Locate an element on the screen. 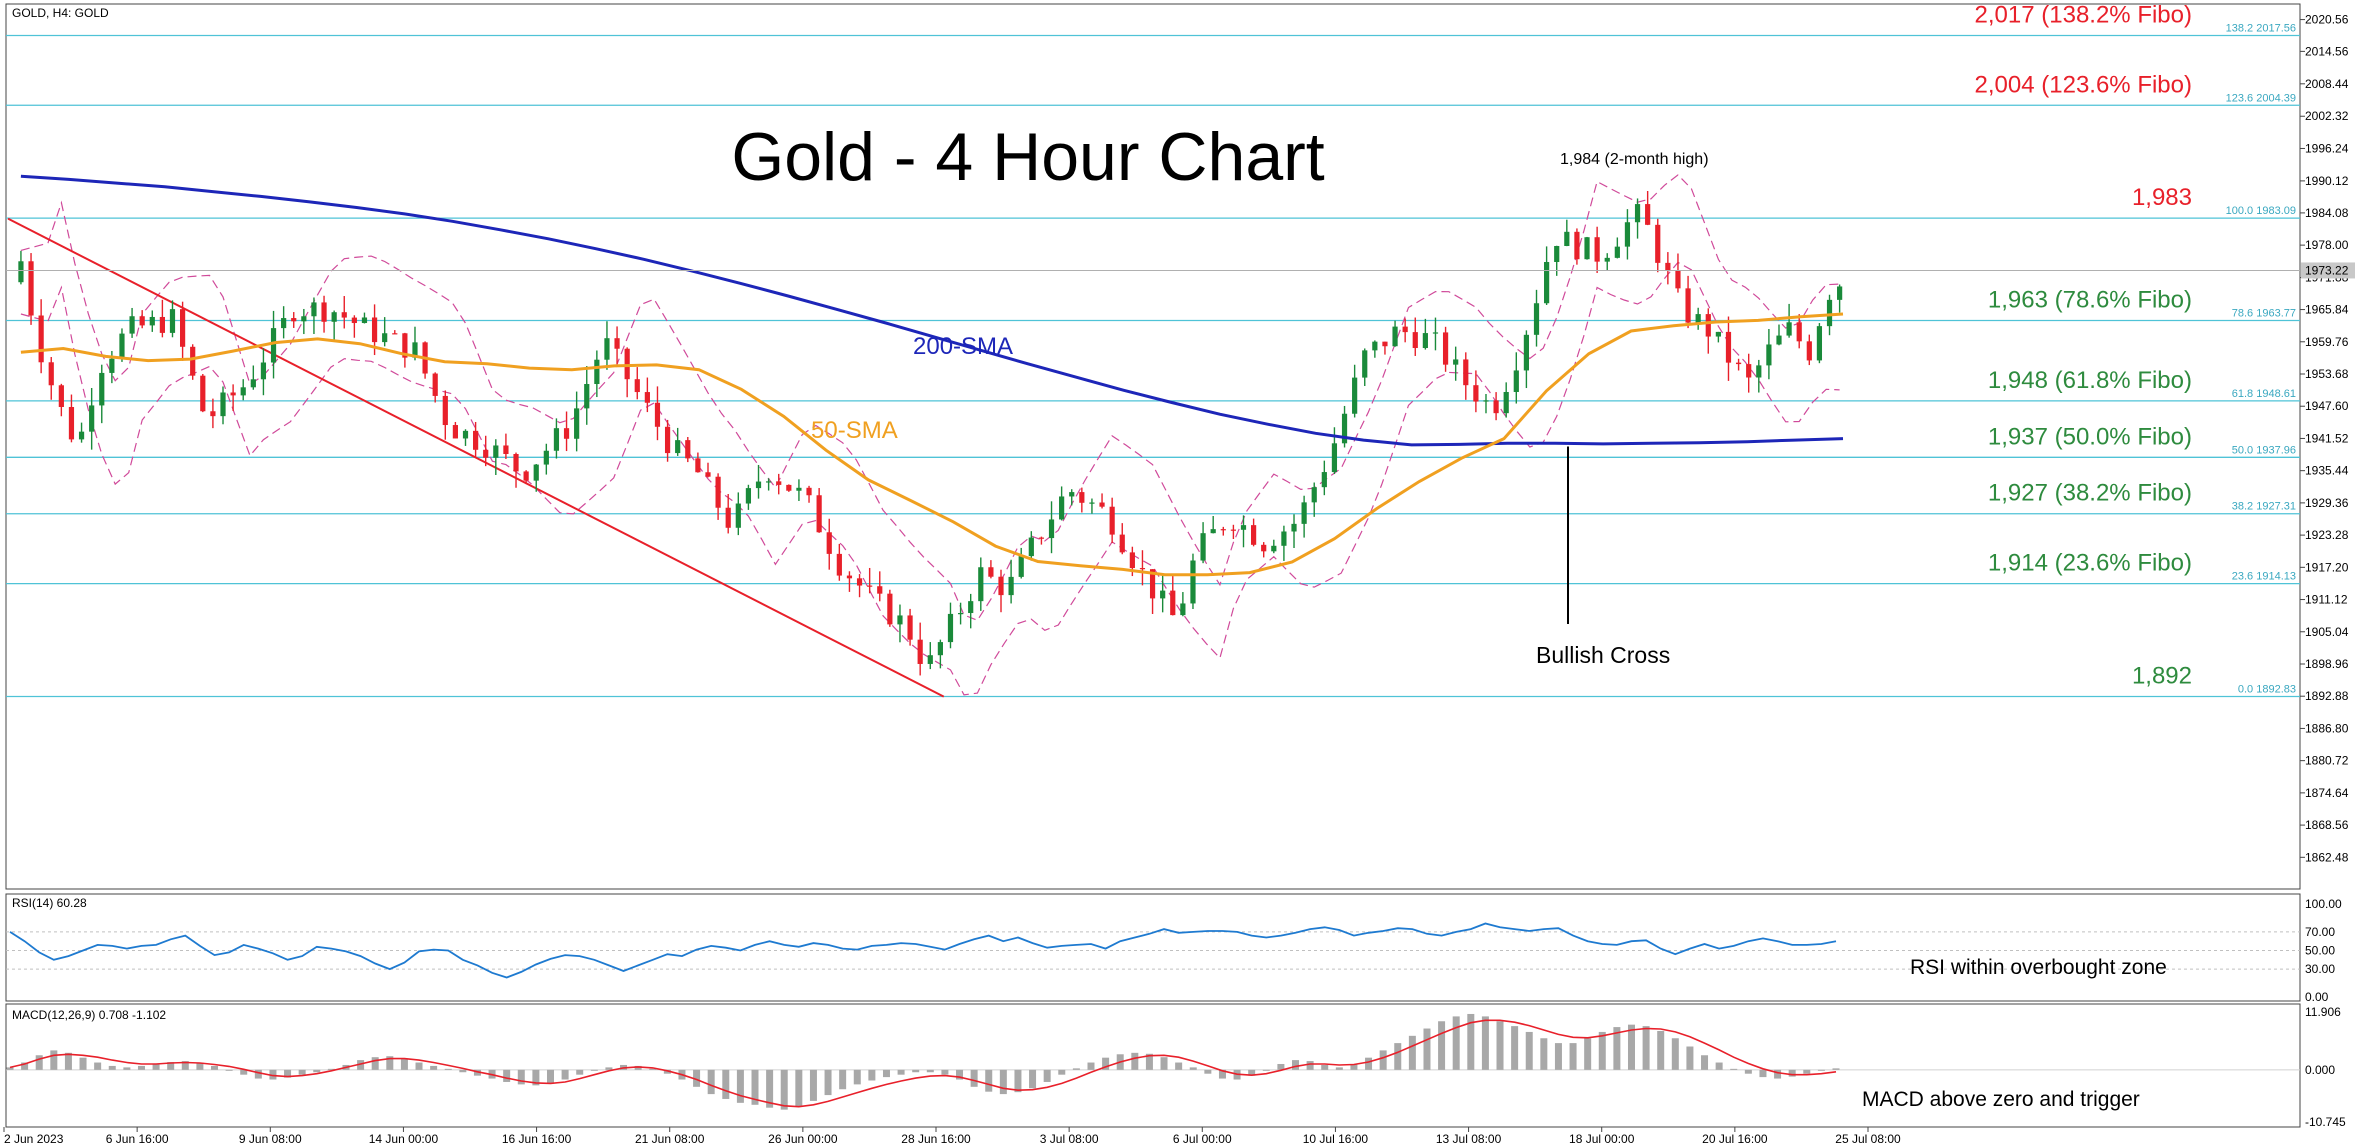 This screenshot has height=1147, width=2360. macd-tick-label: -10.745 is located at coordinates (2325, 1122).